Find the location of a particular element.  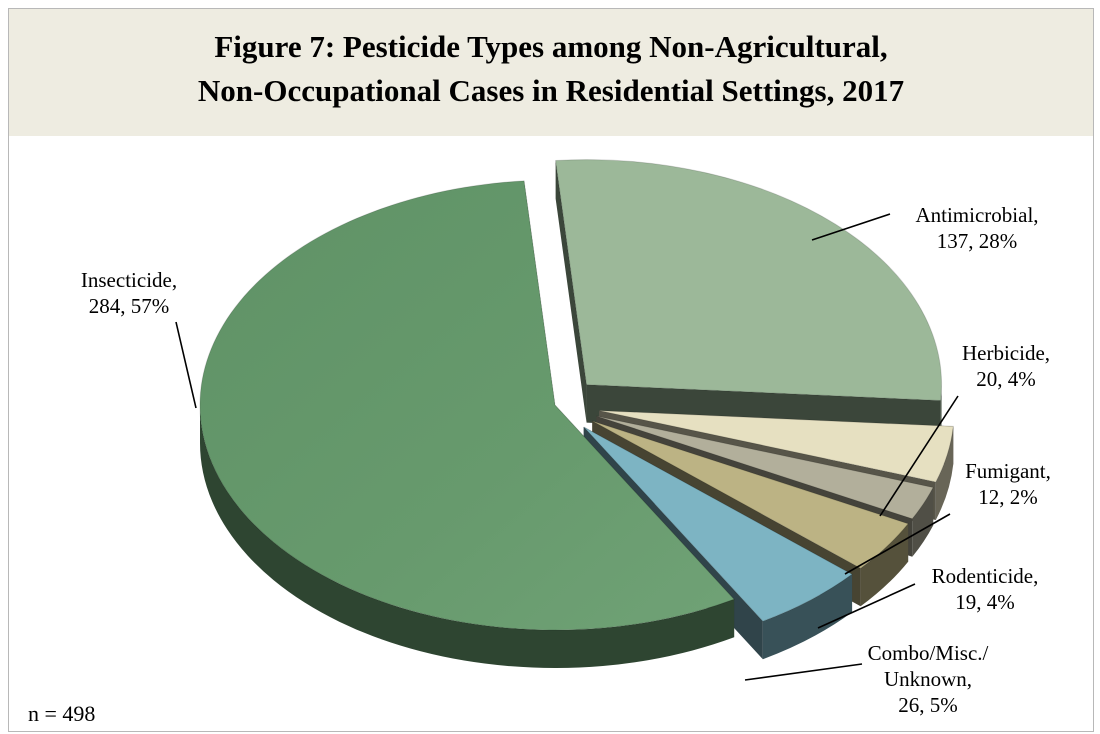

data-label-line: Unknown, is located at coordinates (928, 679).